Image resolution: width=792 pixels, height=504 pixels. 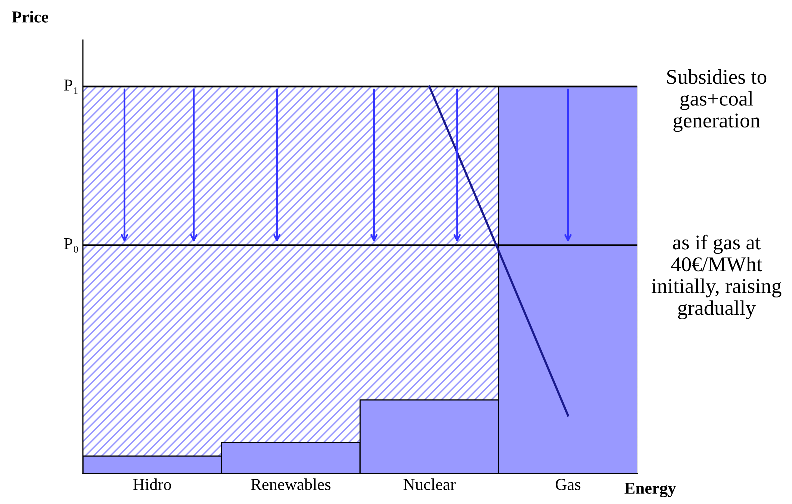 What do you see at coordinates (568, 484) in the screenshot?
I see `x-tick-label: Gas` at bounding box center [568, 484].